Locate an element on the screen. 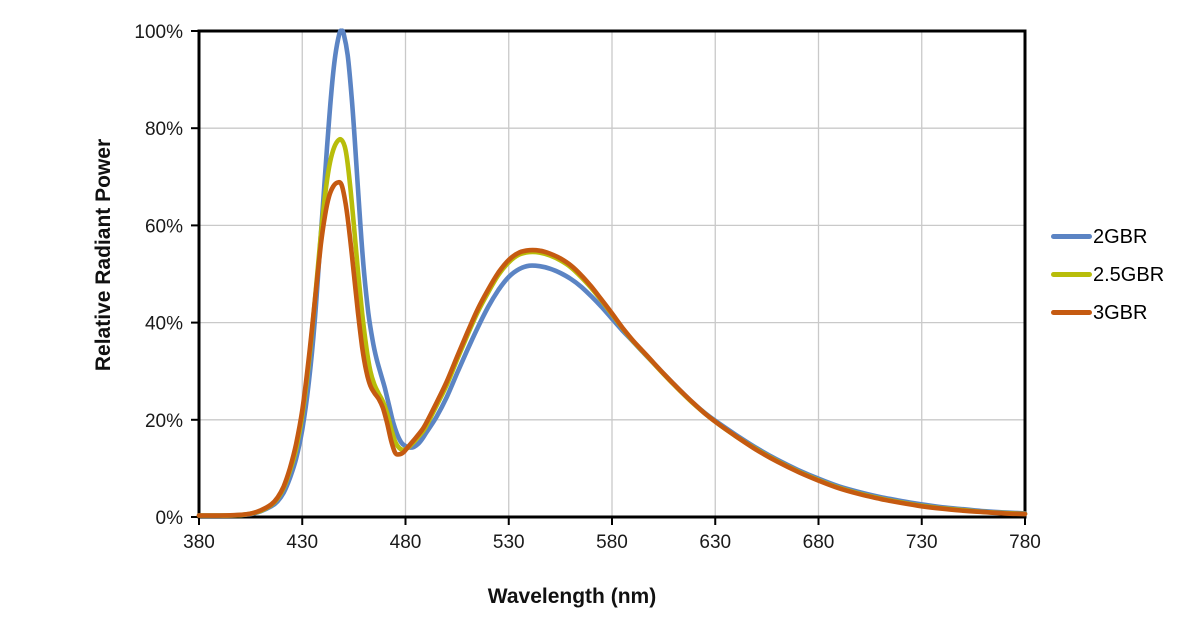 The height and width of the screenshot is (627, 1200). y-tick-label: 20% is located at coordinates (164, 421).